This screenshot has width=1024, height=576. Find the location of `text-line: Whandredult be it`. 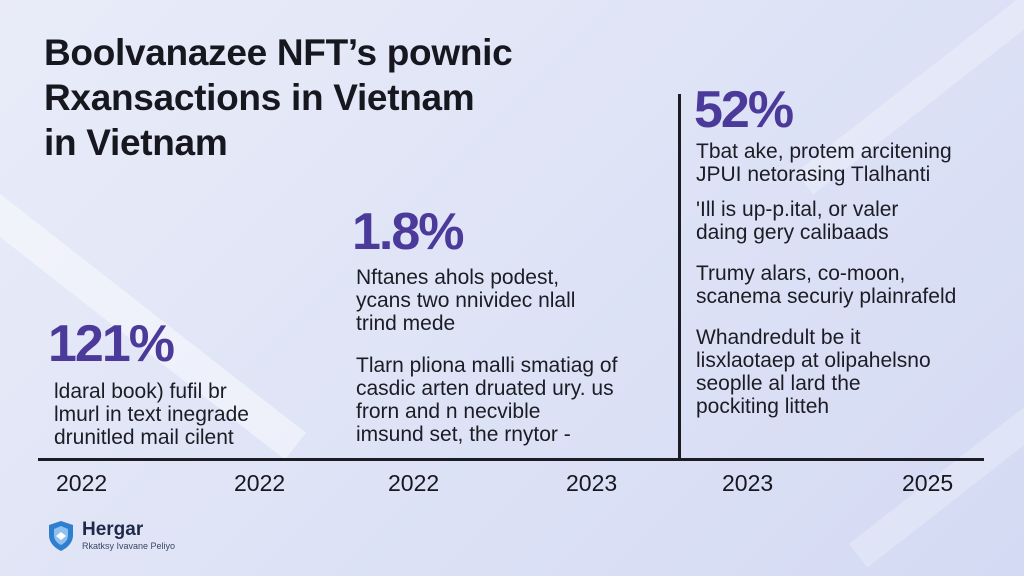

text-line: Whandredult be it is located at coordinates (778, 337).